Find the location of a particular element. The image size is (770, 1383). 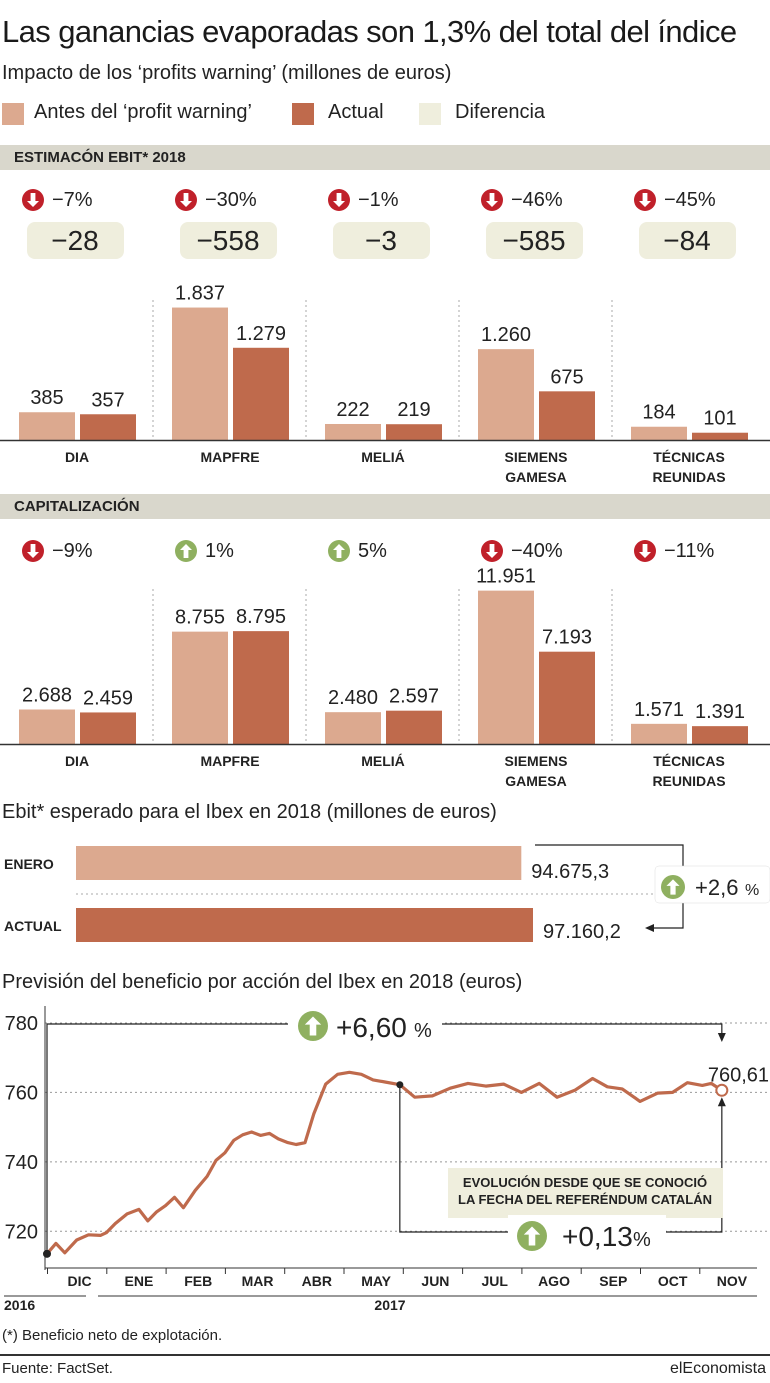

y-tick-label-0: 780 is located at coordinates (21, 1024).